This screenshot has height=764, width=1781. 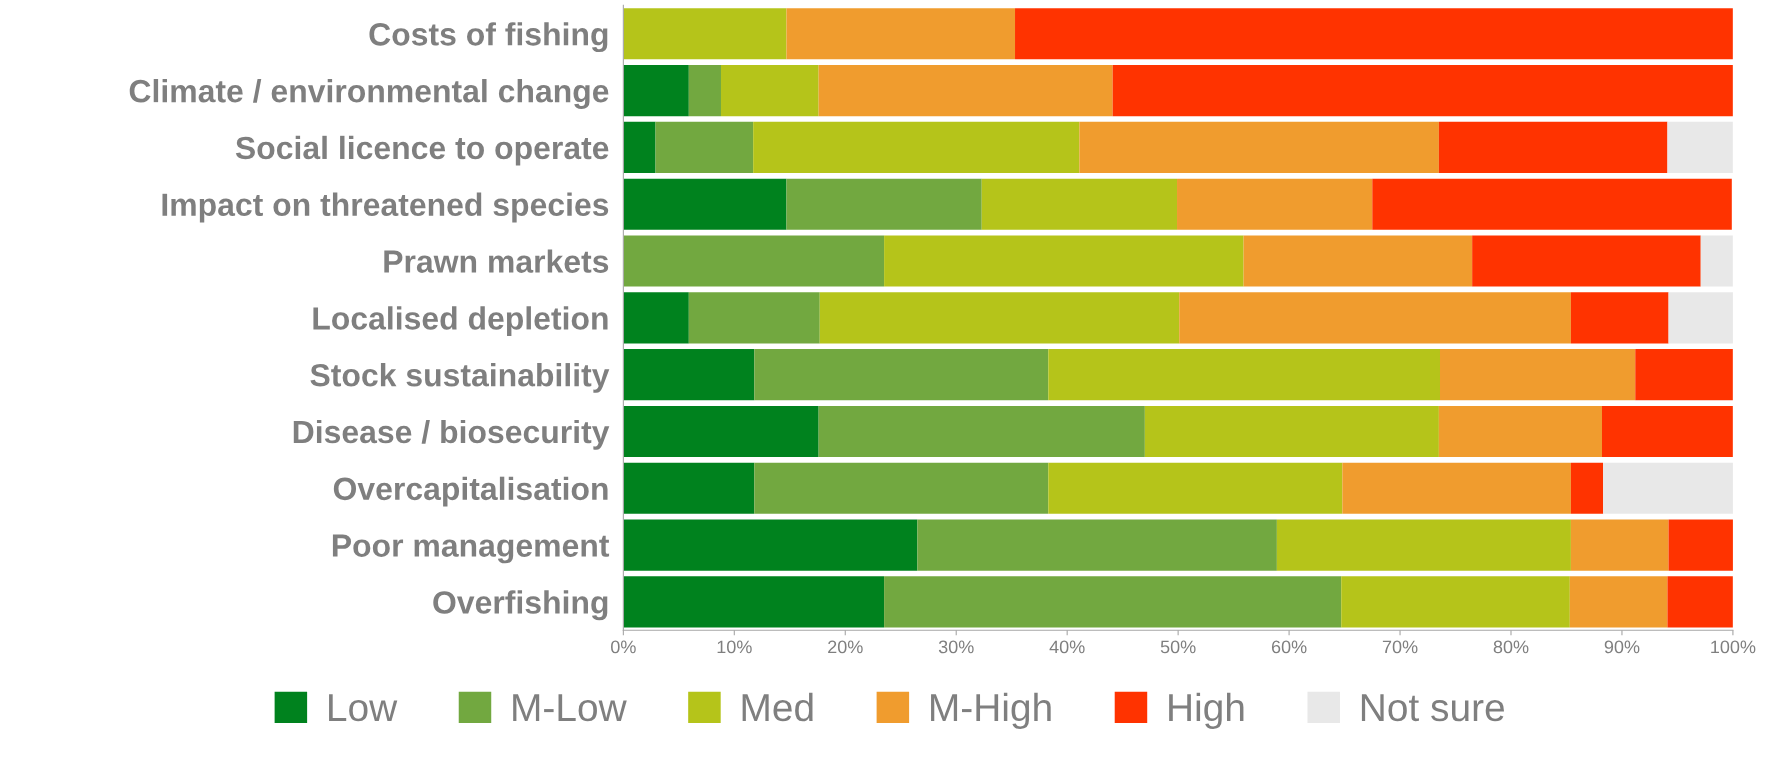 I want to click on x-tick-label: 0%, so click(x=623, y=647).